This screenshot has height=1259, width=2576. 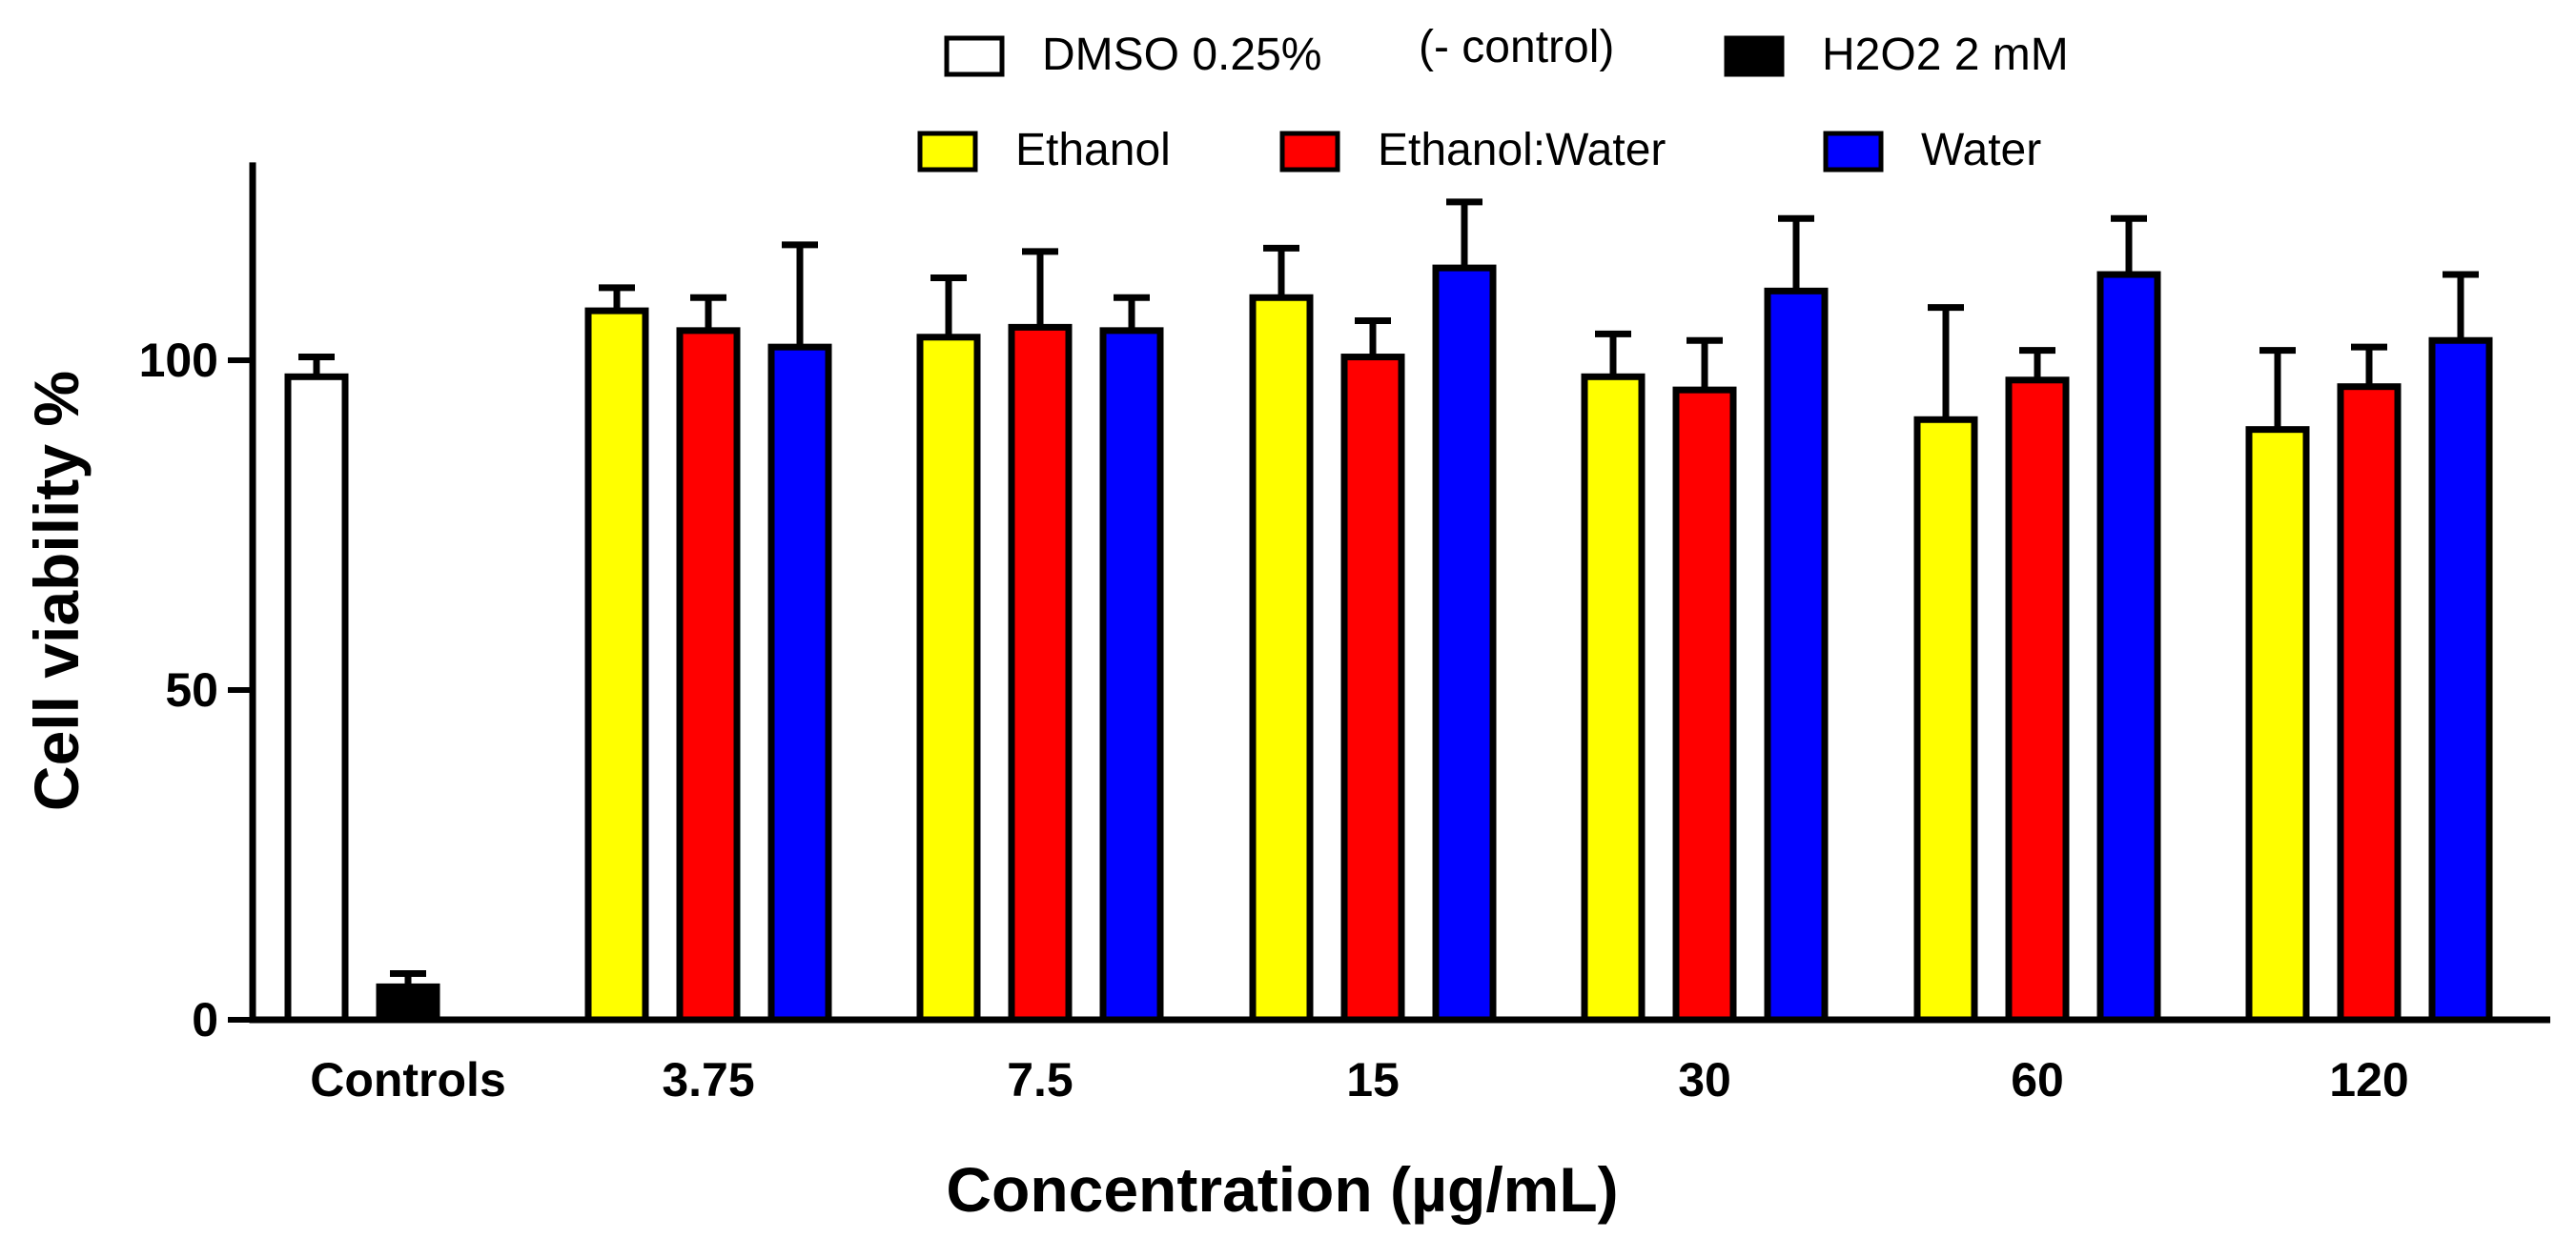 What do you see at coordinates (1282, 1189) in the screenshot?
I see `x-axis-title: Concentration (µg/mL)` at bounding box center [1282, 1189].